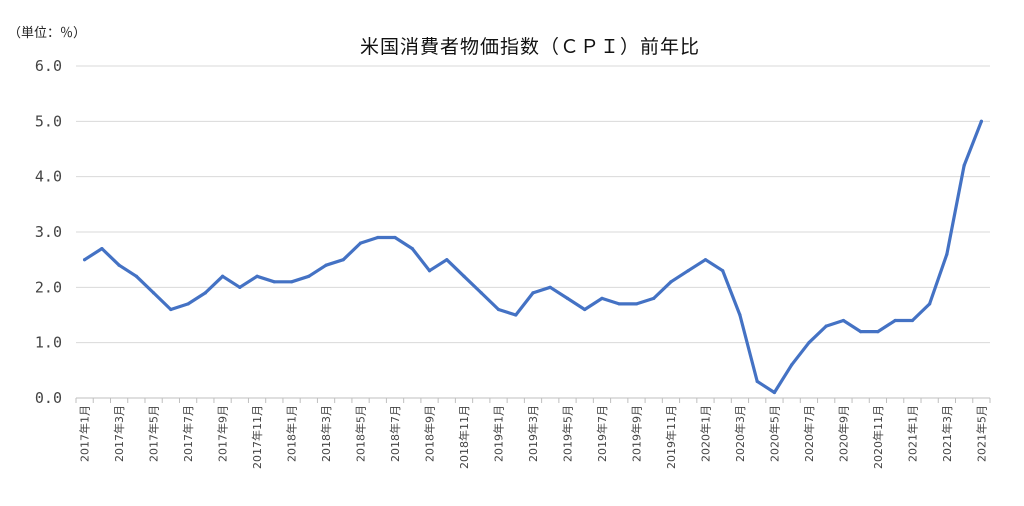 Image resolution: width=1024 pixels, height=506 pixels. Describe the element at coordinates (361, 433) in the screenshot. I see `x-tick-label: 2018年5月` at that location.